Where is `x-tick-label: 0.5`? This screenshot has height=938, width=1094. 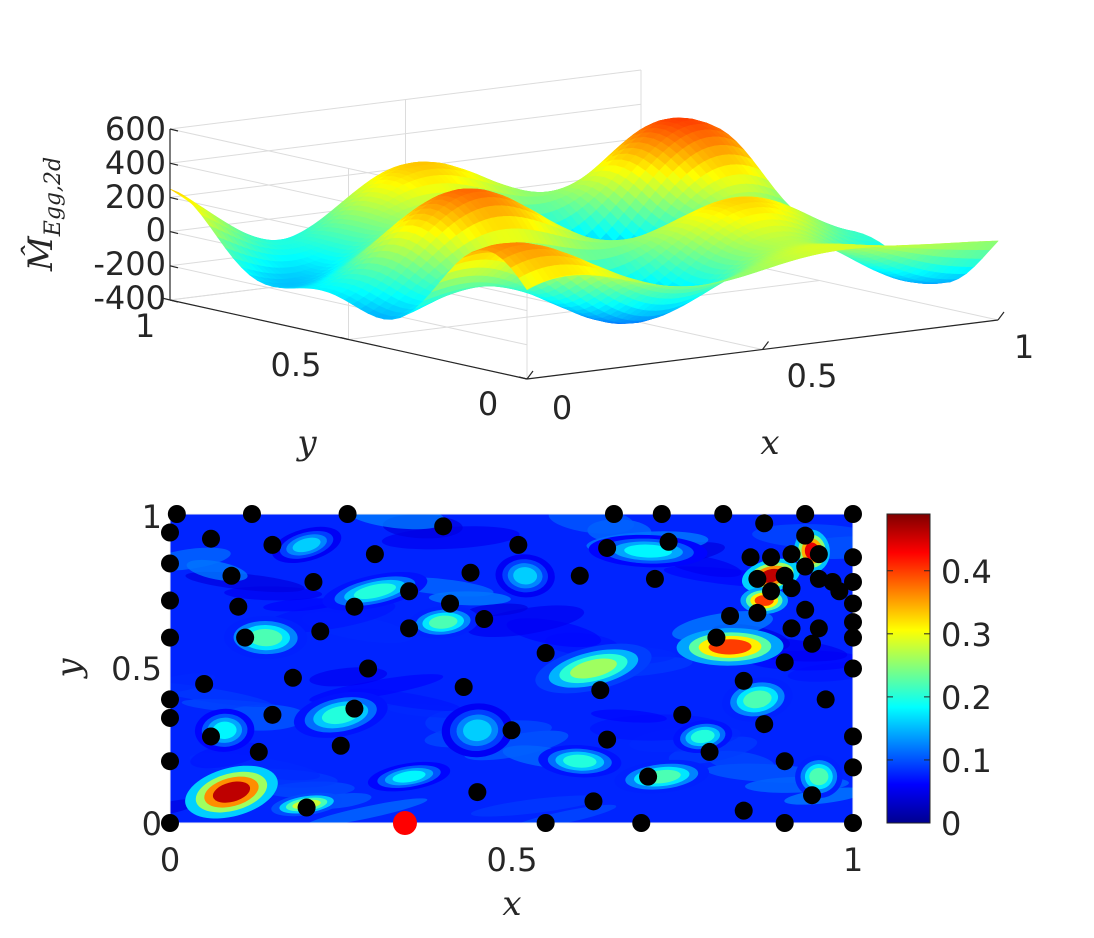
x-tick-label: 0.5 is located at coordinates (812, 376).